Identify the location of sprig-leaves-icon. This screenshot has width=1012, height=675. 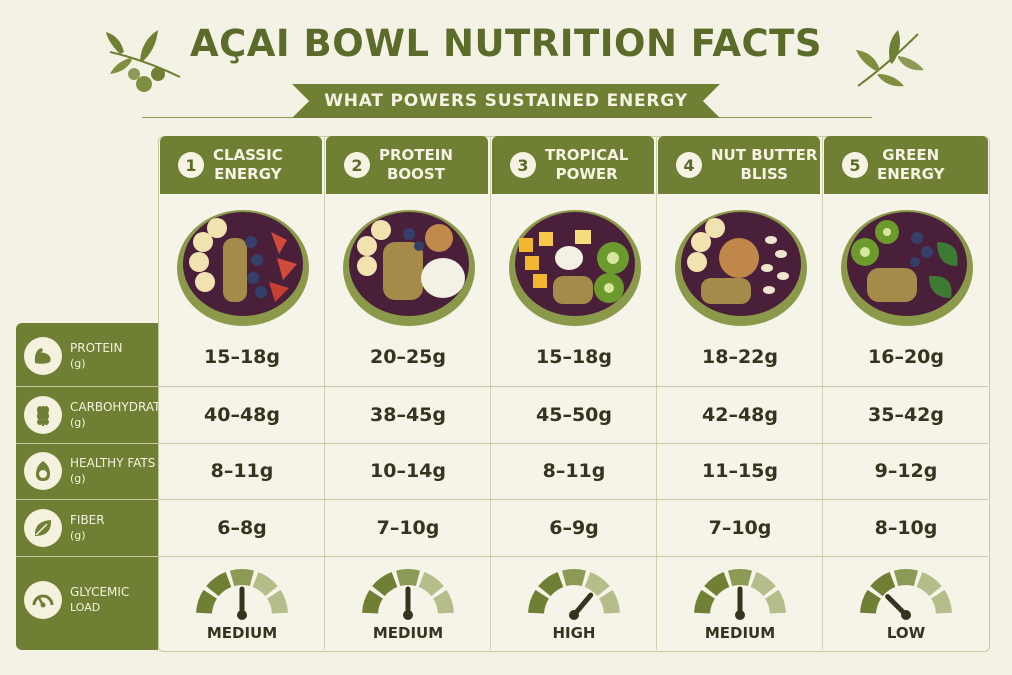
(890, 58).